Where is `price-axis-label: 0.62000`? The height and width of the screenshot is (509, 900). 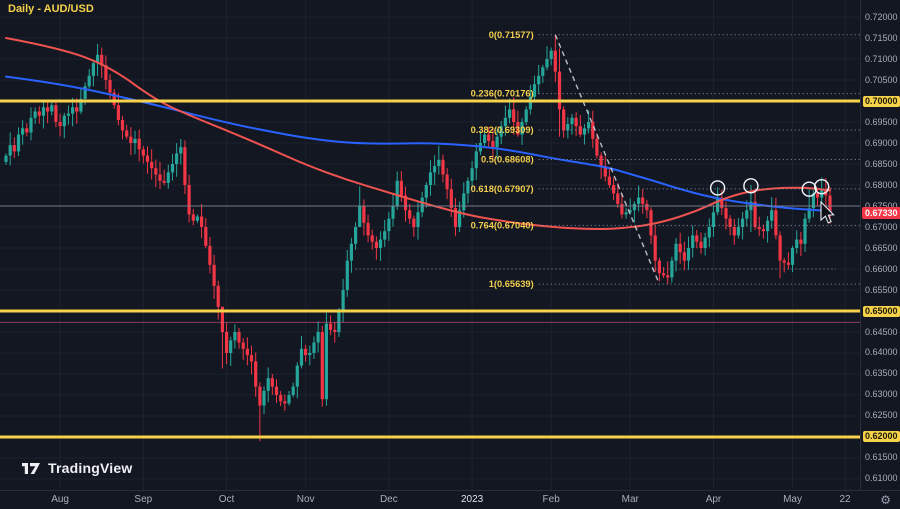 price-axis-label: 0.62000 is located at coordinates (881, 437).